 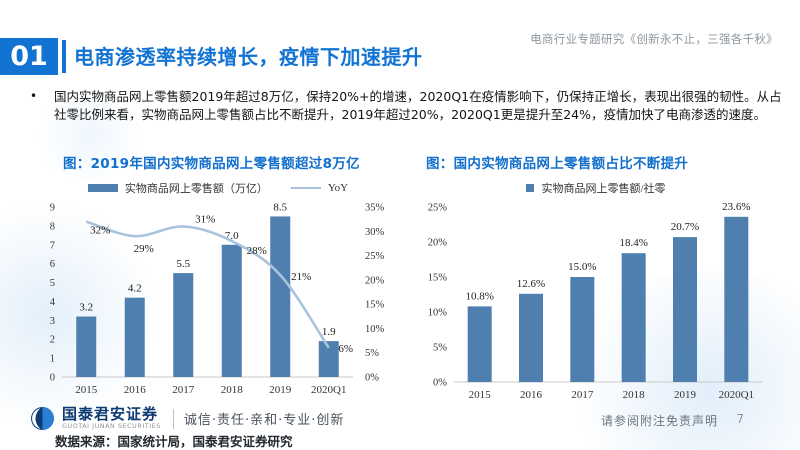 I want to click on disclaimer-note: 请参阅附注免责声明, so click(x=659, y=421).